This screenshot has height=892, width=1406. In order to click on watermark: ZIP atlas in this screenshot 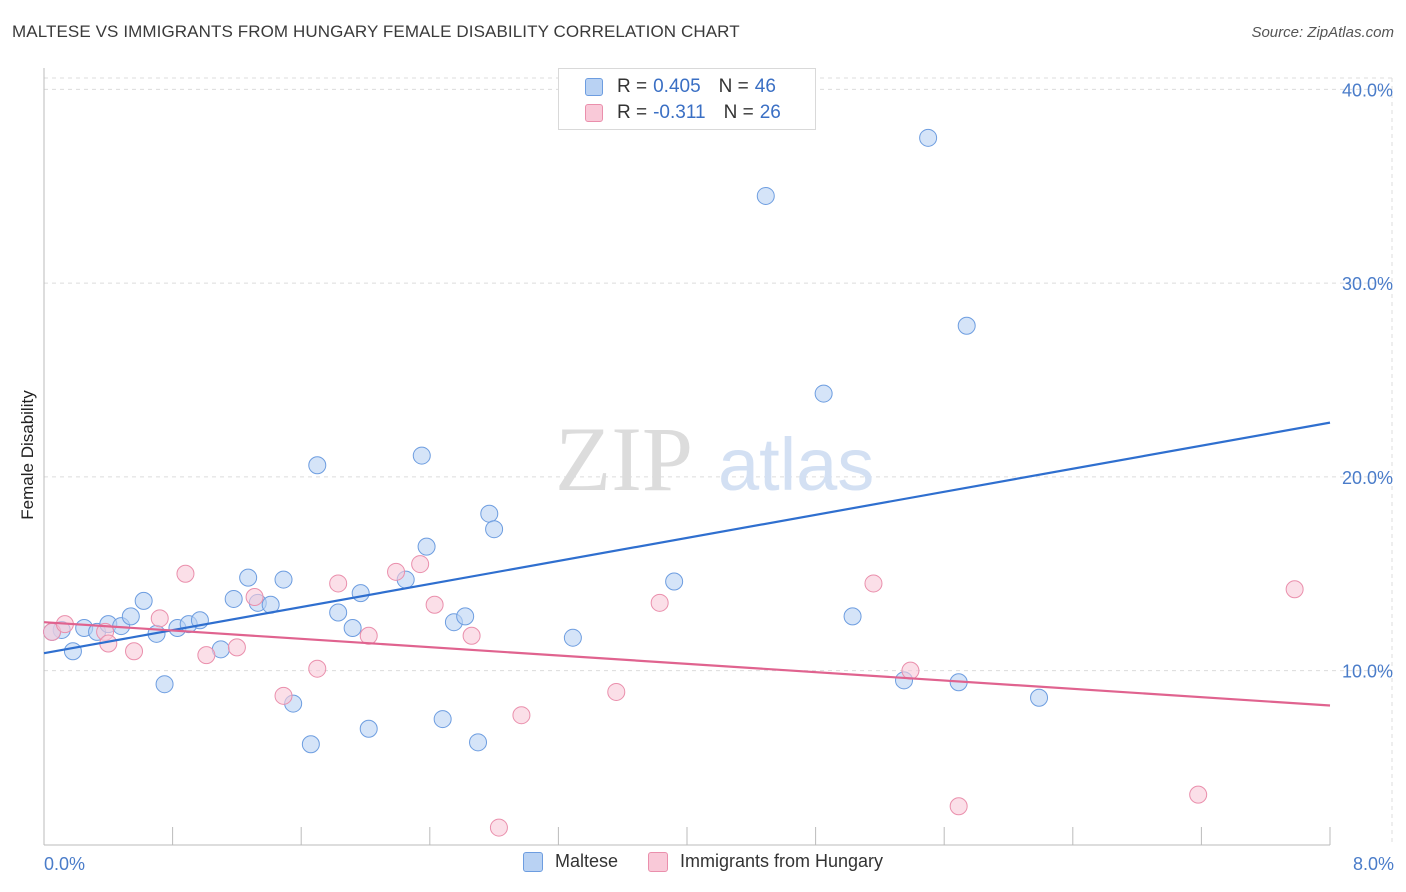, I will do `click(714, 459)`.